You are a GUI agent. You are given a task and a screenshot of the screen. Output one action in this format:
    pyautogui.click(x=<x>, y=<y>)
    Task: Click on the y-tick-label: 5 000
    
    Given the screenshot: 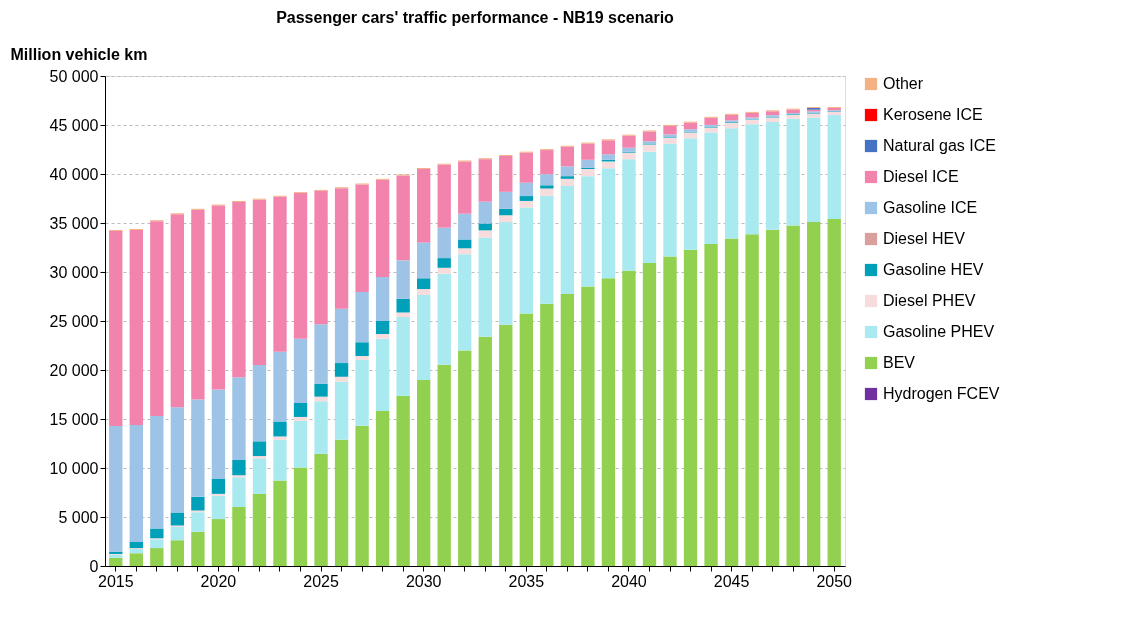 What is the action you would take?
    pyautogui.click(x=78, y=517)
    